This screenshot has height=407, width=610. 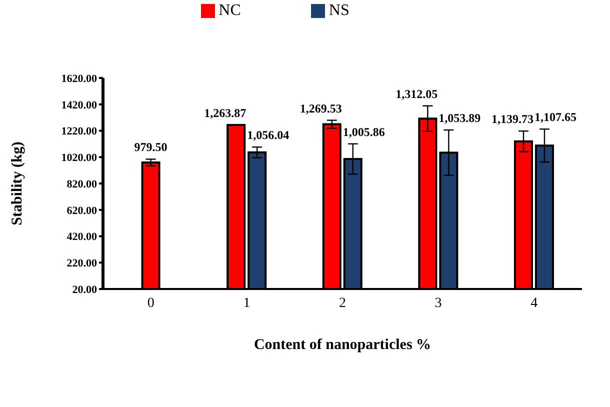 I want to click on y-tick-label: 820.00, so click(x=82, y=184).